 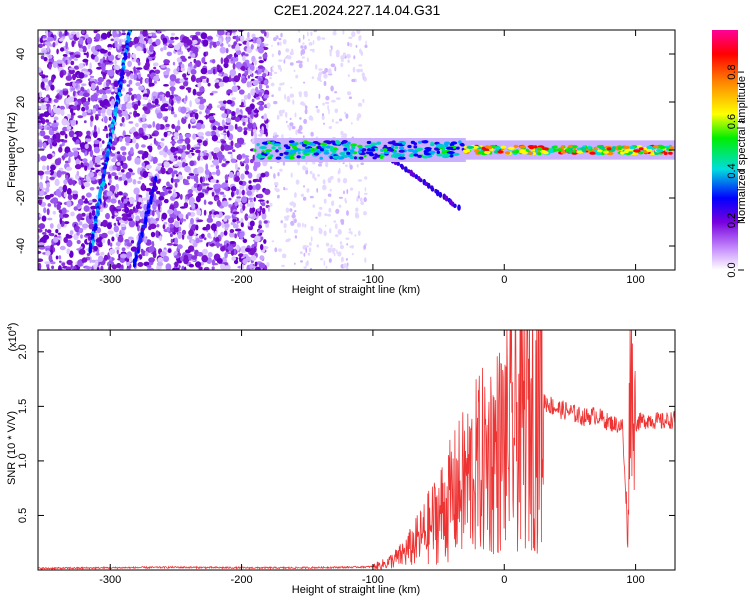 What do you see at coordinates (356, 590) in the screenshot?
I see `snr-x-label: Height of straight line (km)` at bounding box center [356, 590].